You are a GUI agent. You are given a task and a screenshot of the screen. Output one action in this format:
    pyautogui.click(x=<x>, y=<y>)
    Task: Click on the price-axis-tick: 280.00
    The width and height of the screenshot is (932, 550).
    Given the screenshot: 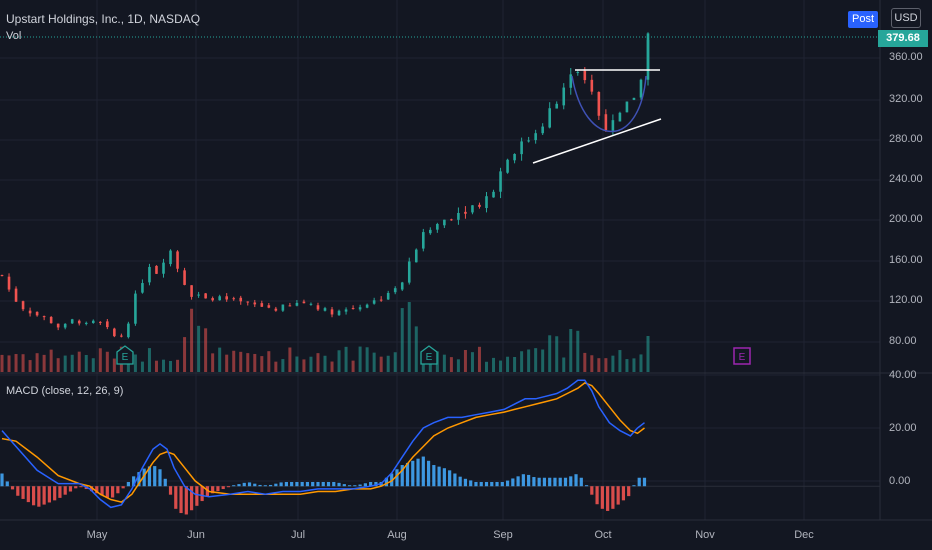 What is the action you would take?
    pyautogui.click(x=906, y=139)
    